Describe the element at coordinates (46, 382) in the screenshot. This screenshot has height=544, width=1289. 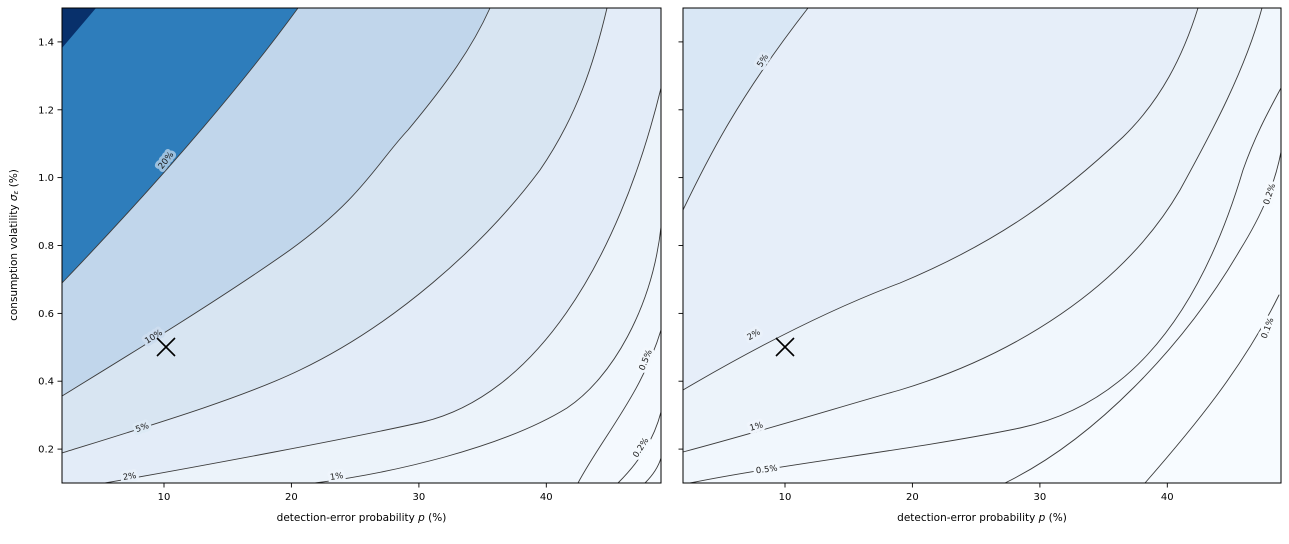
I see `y-tick-label: 0.4` at that location.